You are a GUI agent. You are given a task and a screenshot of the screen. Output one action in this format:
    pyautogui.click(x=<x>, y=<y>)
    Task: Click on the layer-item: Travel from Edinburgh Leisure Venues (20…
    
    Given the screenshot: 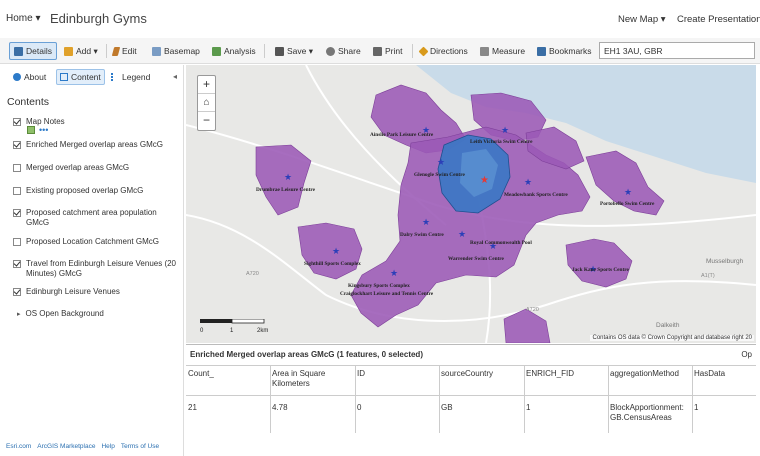 What is the action you would take?
    pyautogui.click(x=95, y=269)
    